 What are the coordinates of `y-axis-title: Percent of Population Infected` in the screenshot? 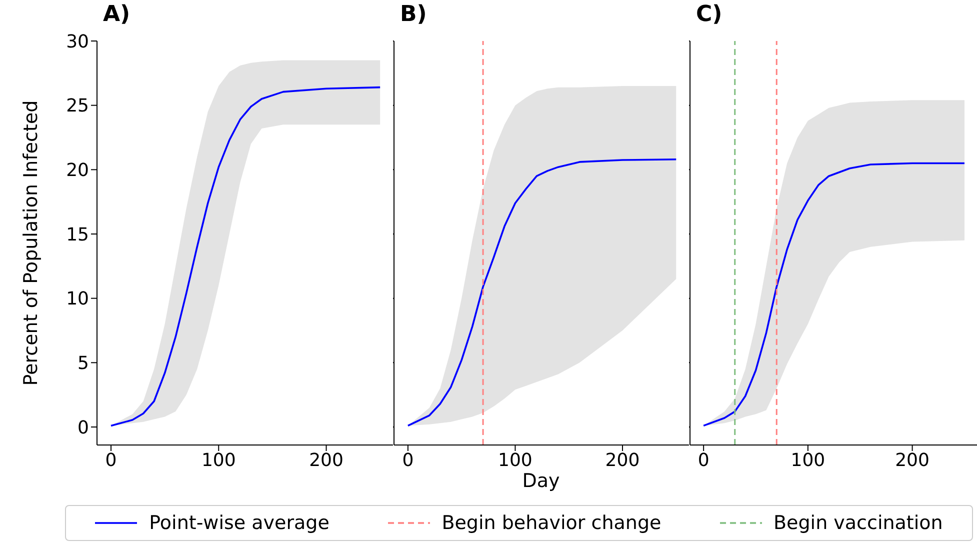 It's located at (31, 243).